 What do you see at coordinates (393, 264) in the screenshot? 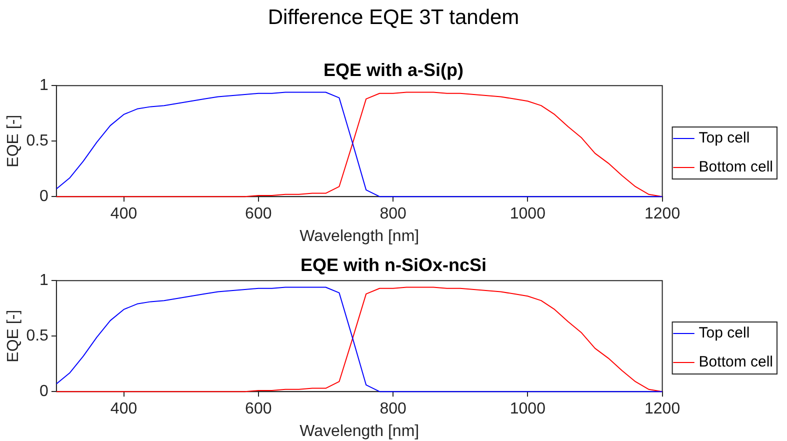
I see `chart-title: EQE with n-SiOx-ncSi` at bounding box center [393, 264].